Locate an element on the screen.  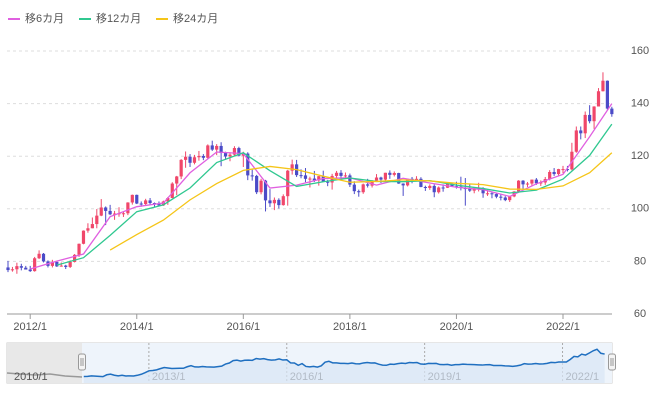
x-tick-label: 2012/1 is located at coordinates (30, 327).